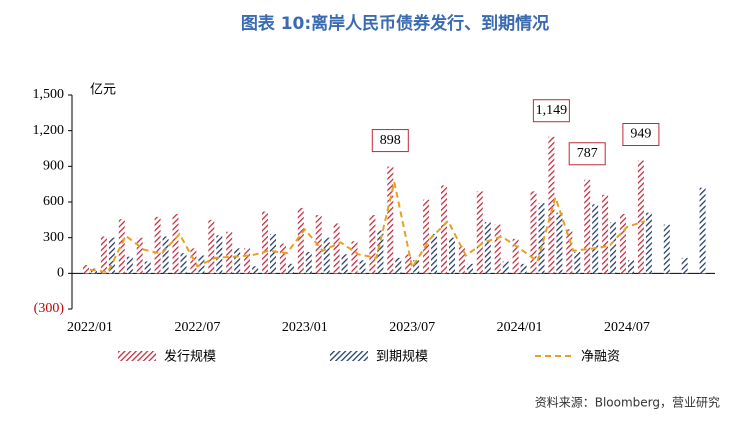  I want to click on y-tick-label: 900, so click(53, 166).